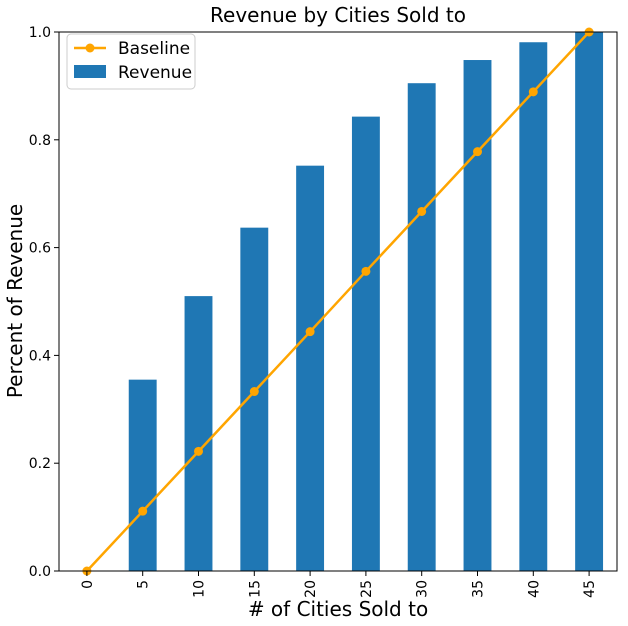  Describe the element at coordinates (88, 584) in the screenshot. I see `x-tick-label-0: 0` at that location.